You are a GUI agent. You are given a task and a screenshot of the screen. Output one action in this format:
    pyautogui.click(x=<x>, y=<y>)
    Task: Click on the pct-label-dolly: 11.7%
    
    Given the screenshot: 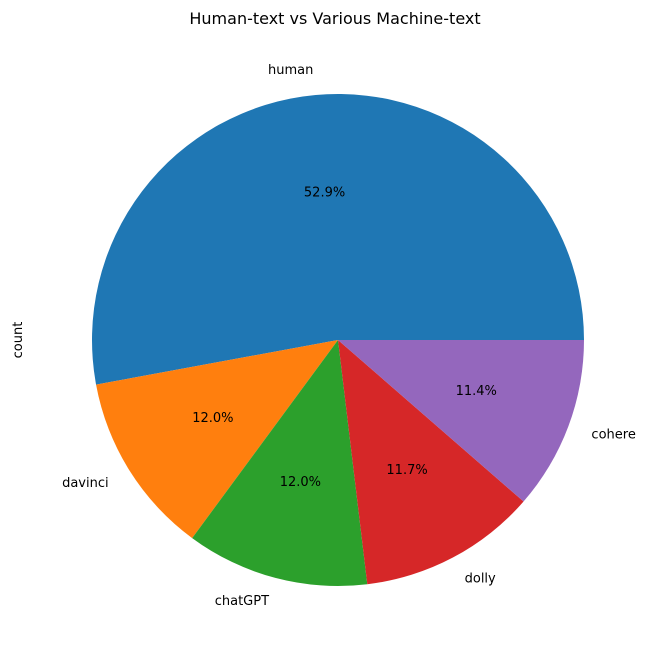 What is the action you would take?
    pyautogui.click(x=406, y=470)
    